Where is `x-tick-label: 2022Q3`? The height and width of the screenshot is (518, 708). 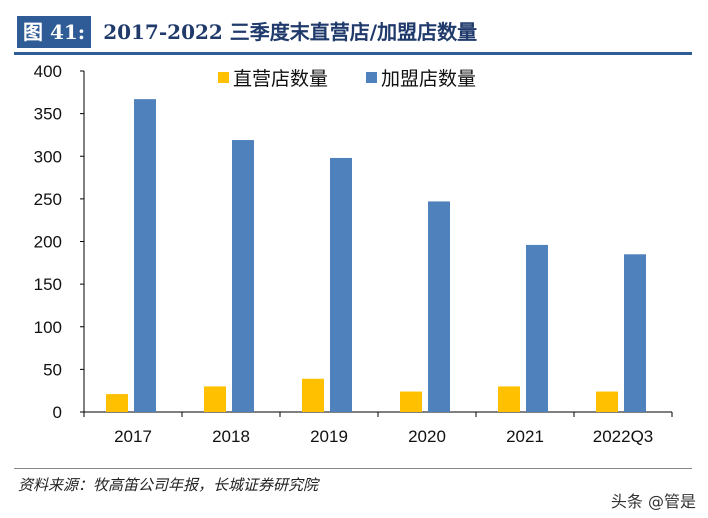 x-tick-label: 2022Q3 is located at coordinates (623, 436).